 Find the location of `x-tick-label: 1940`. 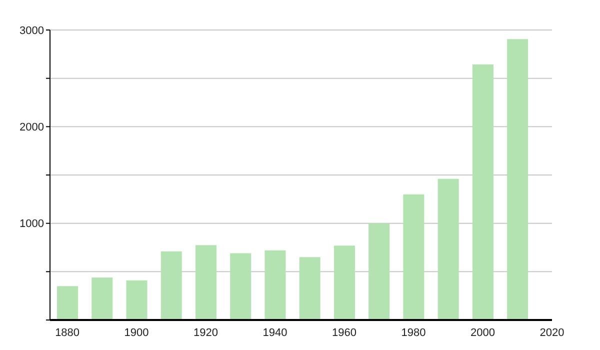

x-tick-label: 1940 is located at coordinates (275, 332).